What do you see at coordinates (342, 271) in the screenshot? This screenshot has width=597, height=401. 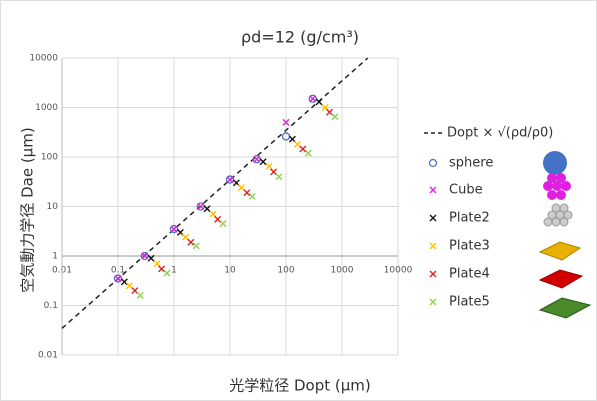 I see `x-tick-label: 1000` at bounding box center [342, 271].